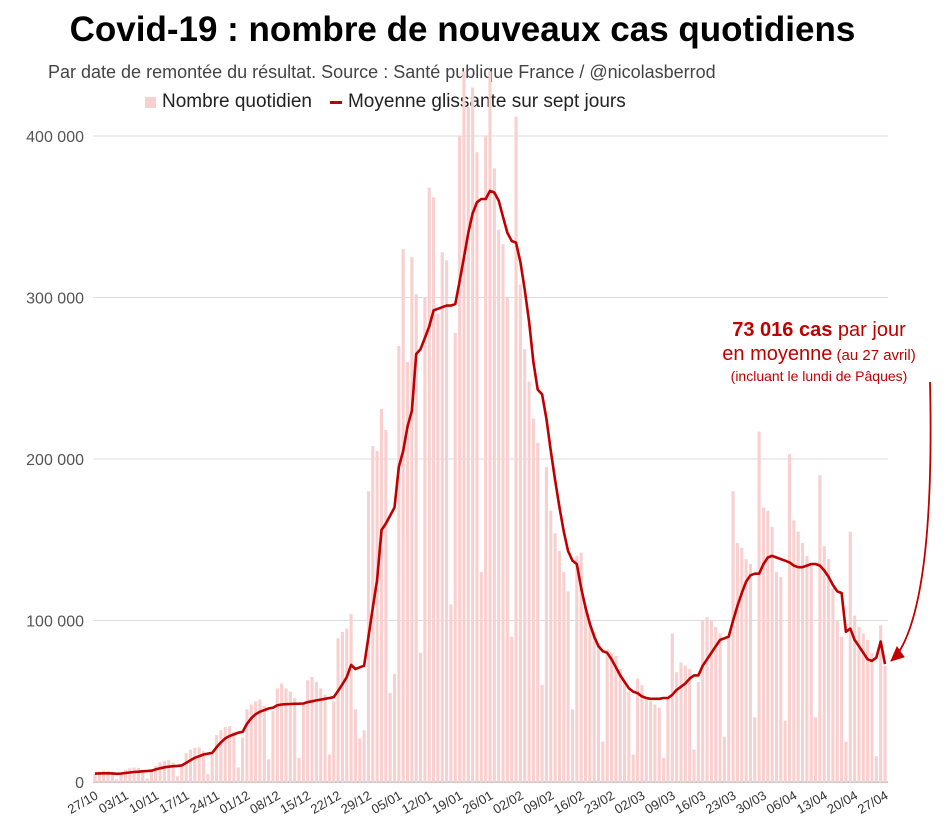  I want to click on x-tick-label: 23/03, so click(721, 802).